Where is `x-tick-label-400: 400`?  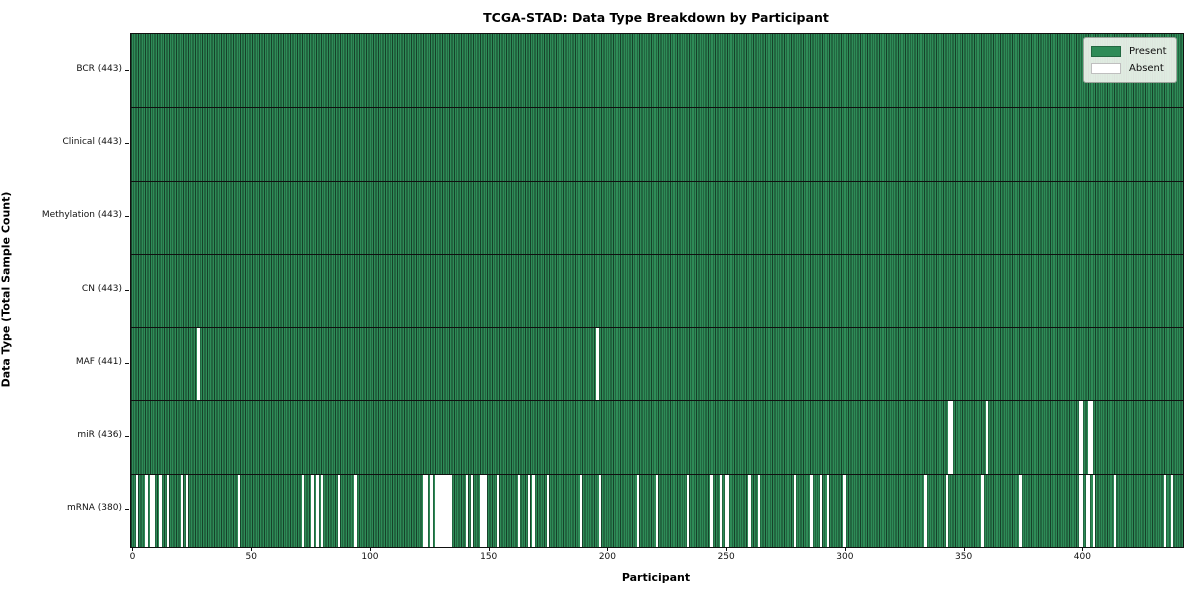
x-tick-label-400: 400 is located at coordinates (1082, 557).